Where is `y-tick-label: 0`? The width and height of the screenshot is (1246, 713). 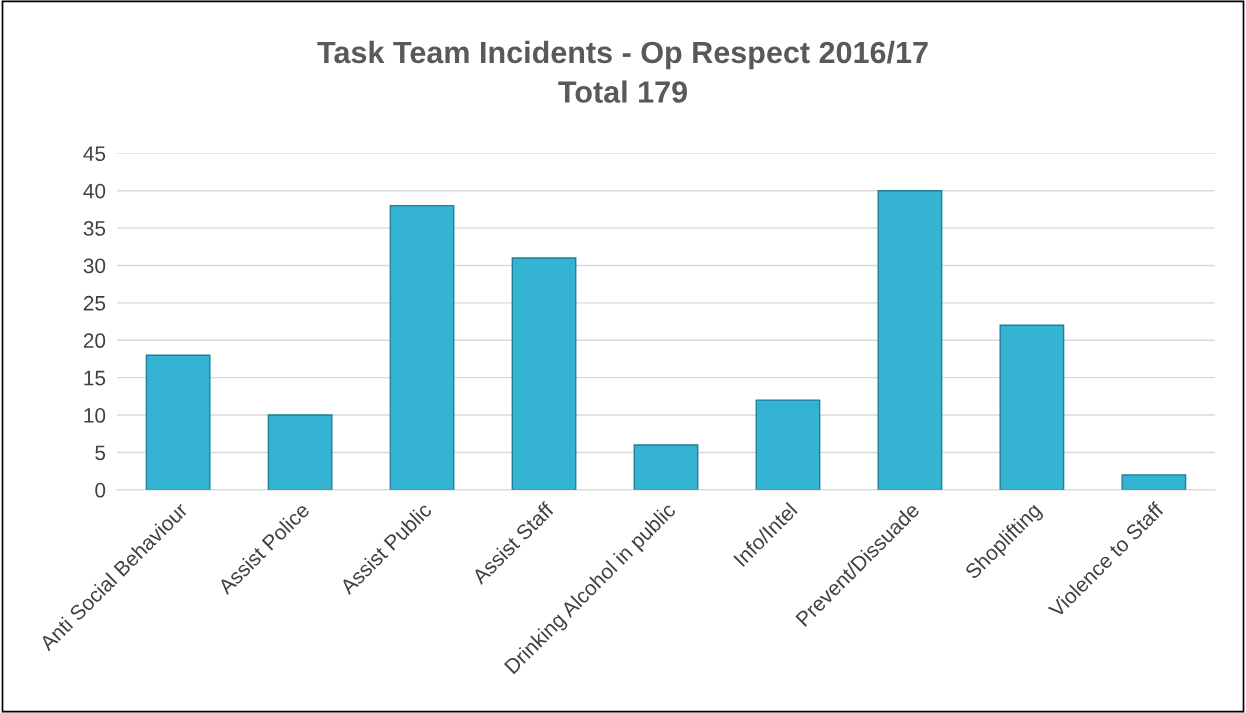 y-tick-label: 0 is located at coordinates (100, 490).